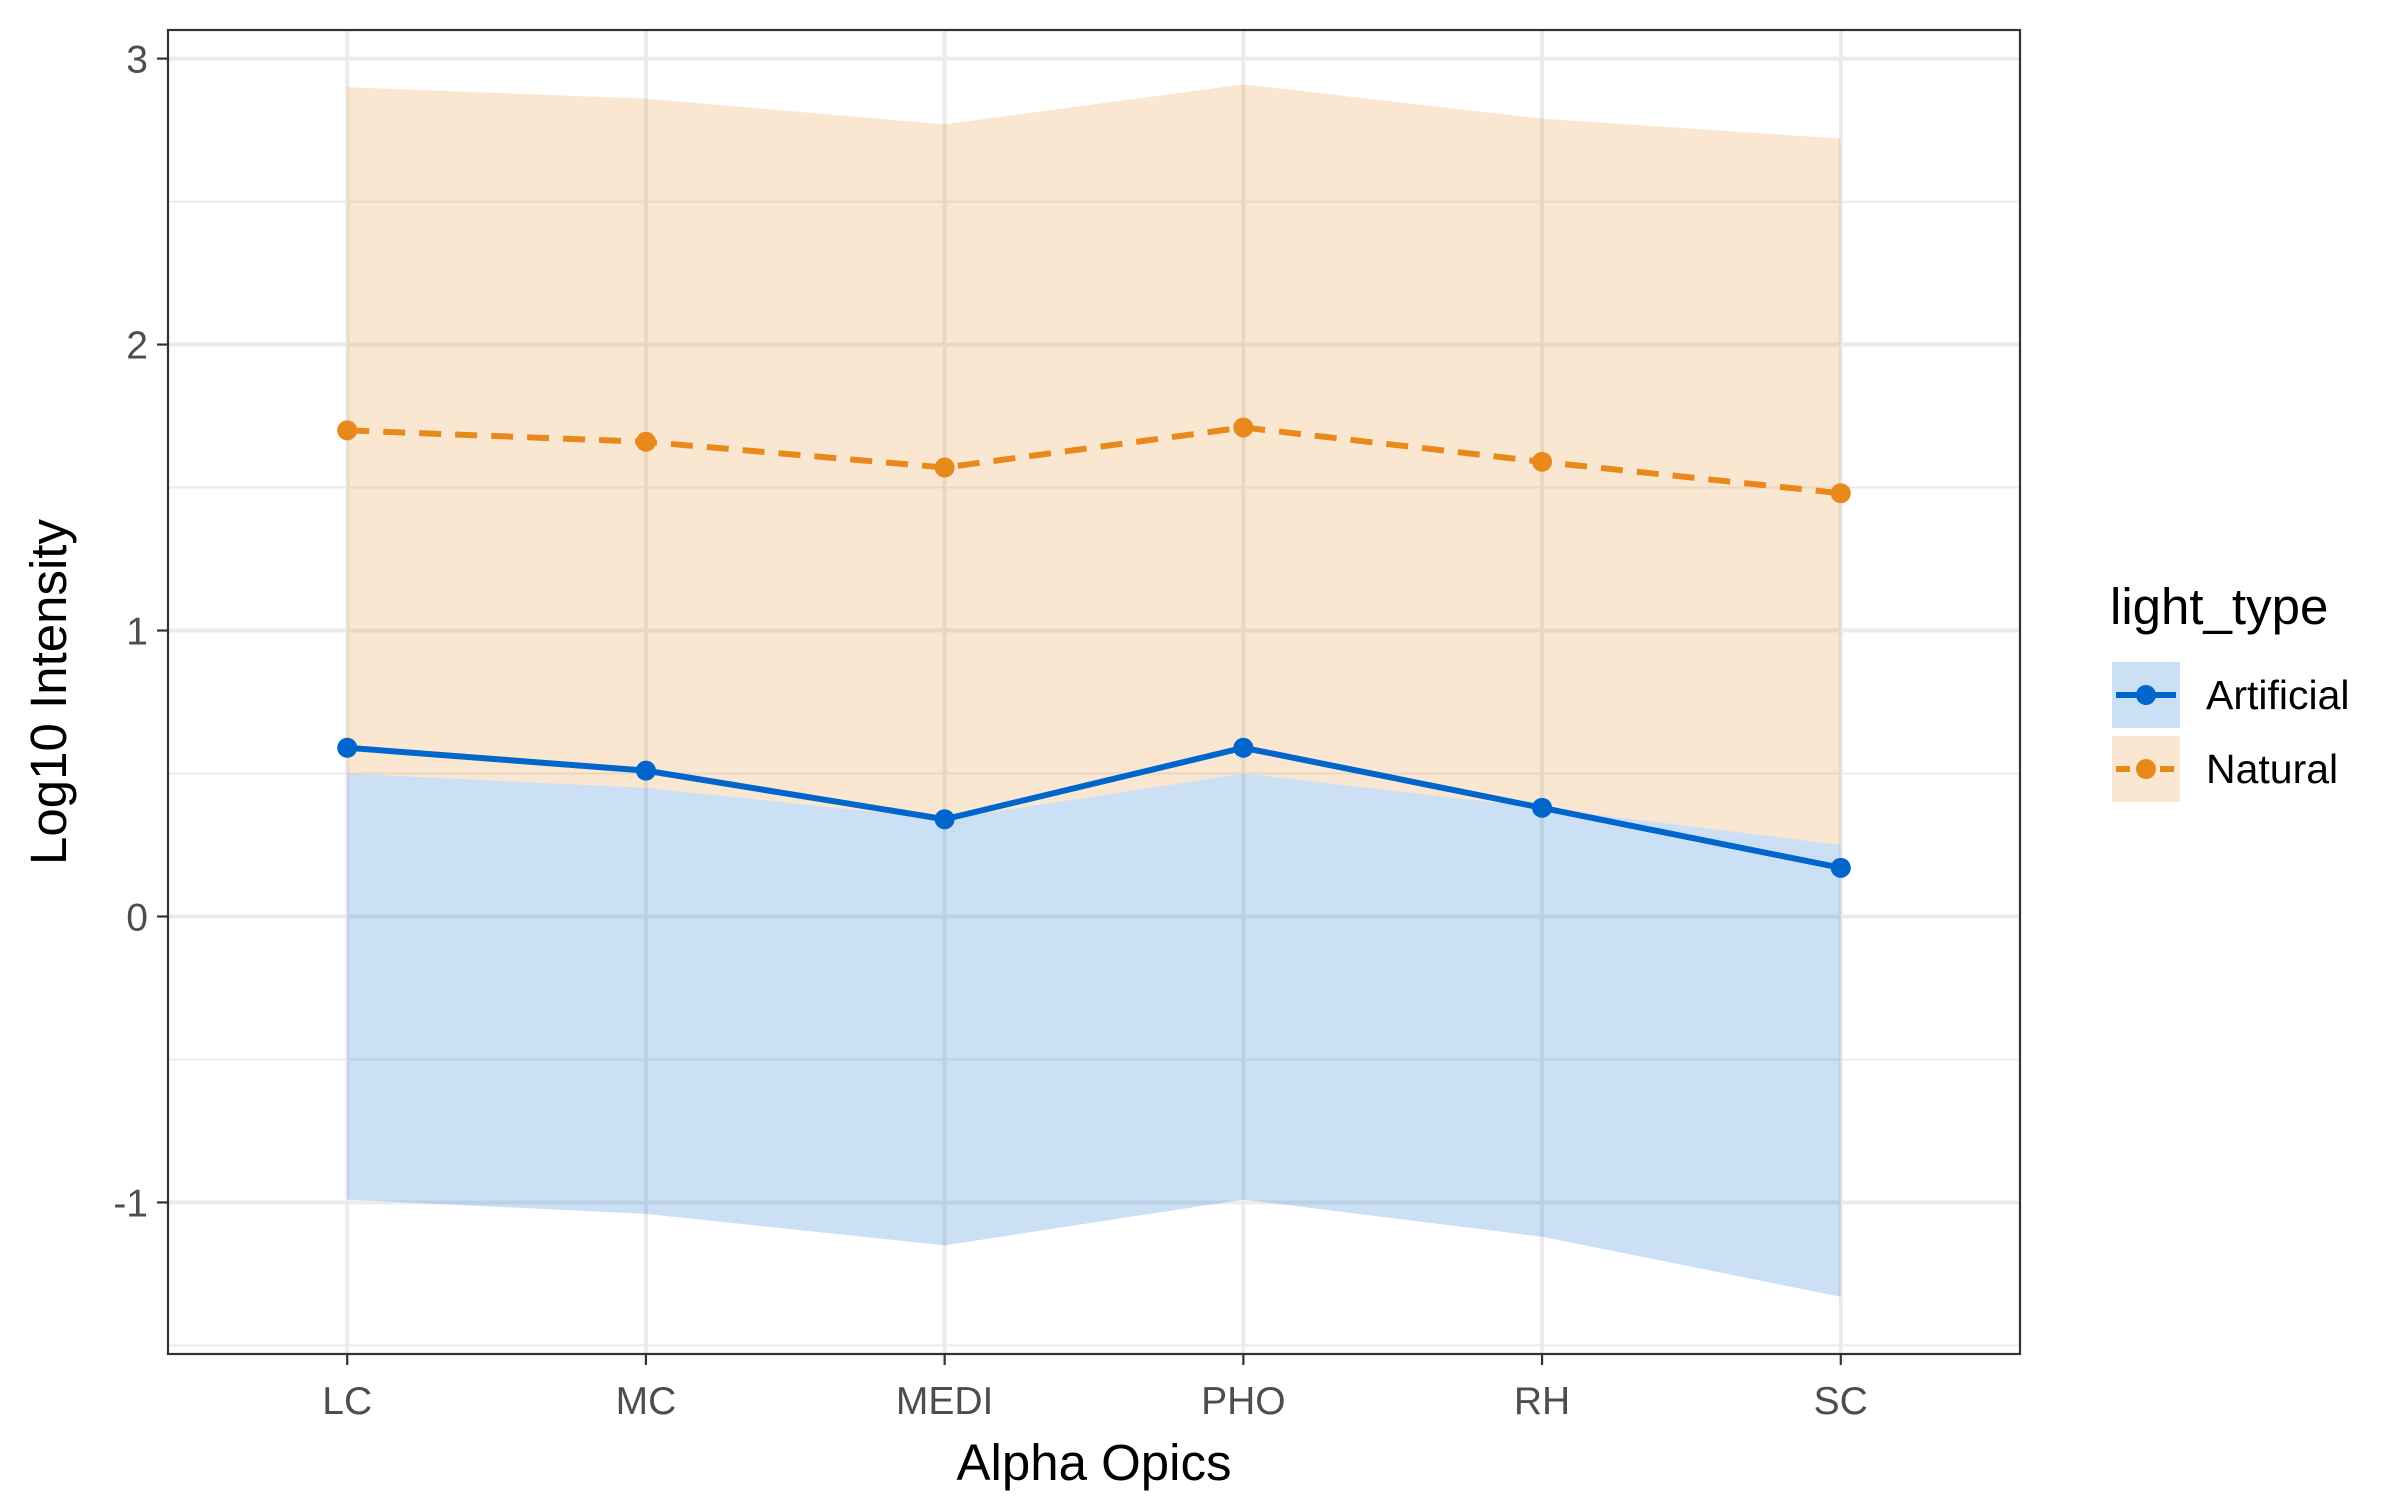 The width and height of the screenshot is (2400, 1500). What do you see at coordinates (2272, 769) in the screenshot?
I see `legend-label-natural: Natural` at bounding box center [2272, 769].